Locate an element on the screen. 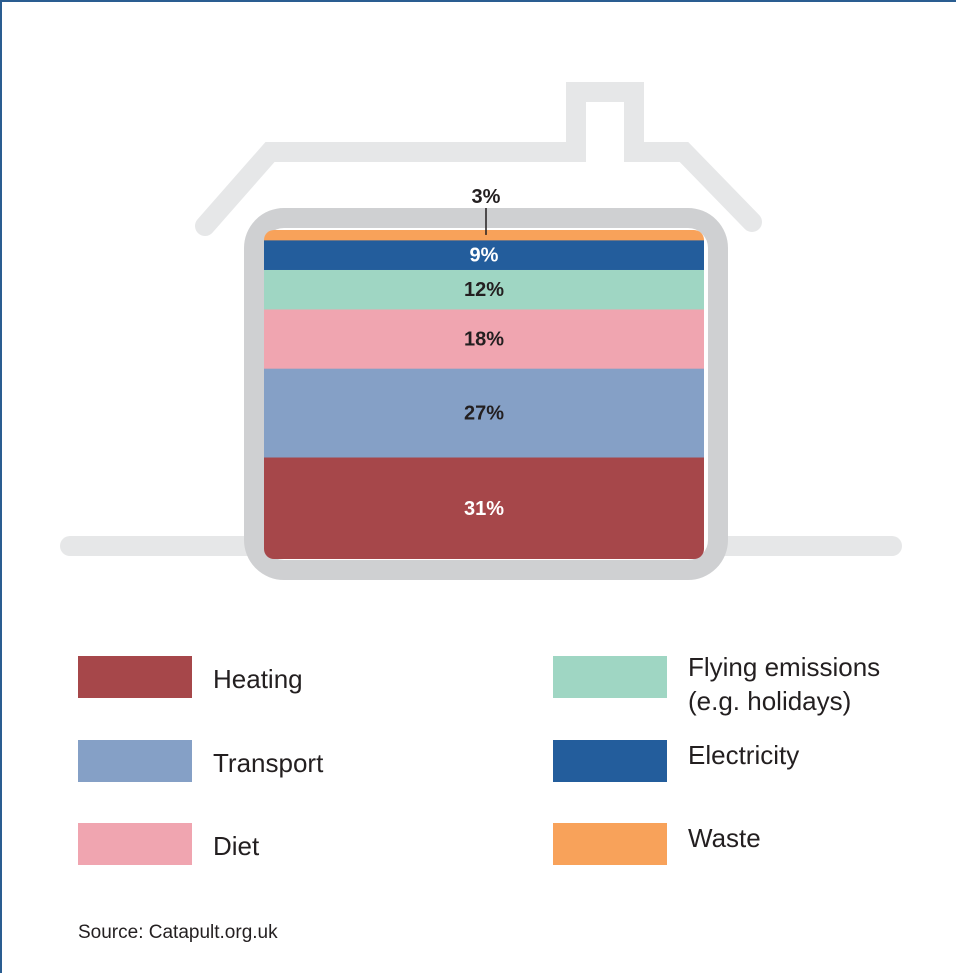  bar-label-diet: 18% is located at coordinates (484, 340).